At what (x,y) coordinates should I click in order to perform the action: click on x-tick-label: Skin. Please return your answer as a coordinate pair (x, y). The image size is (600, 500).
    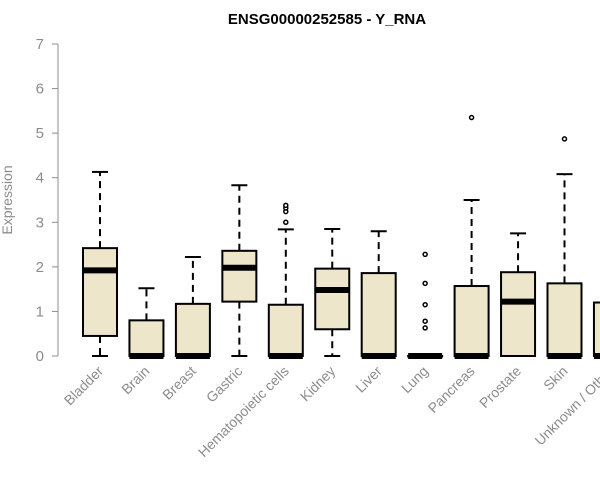
    Looking at the image, I should click on (555, 378).